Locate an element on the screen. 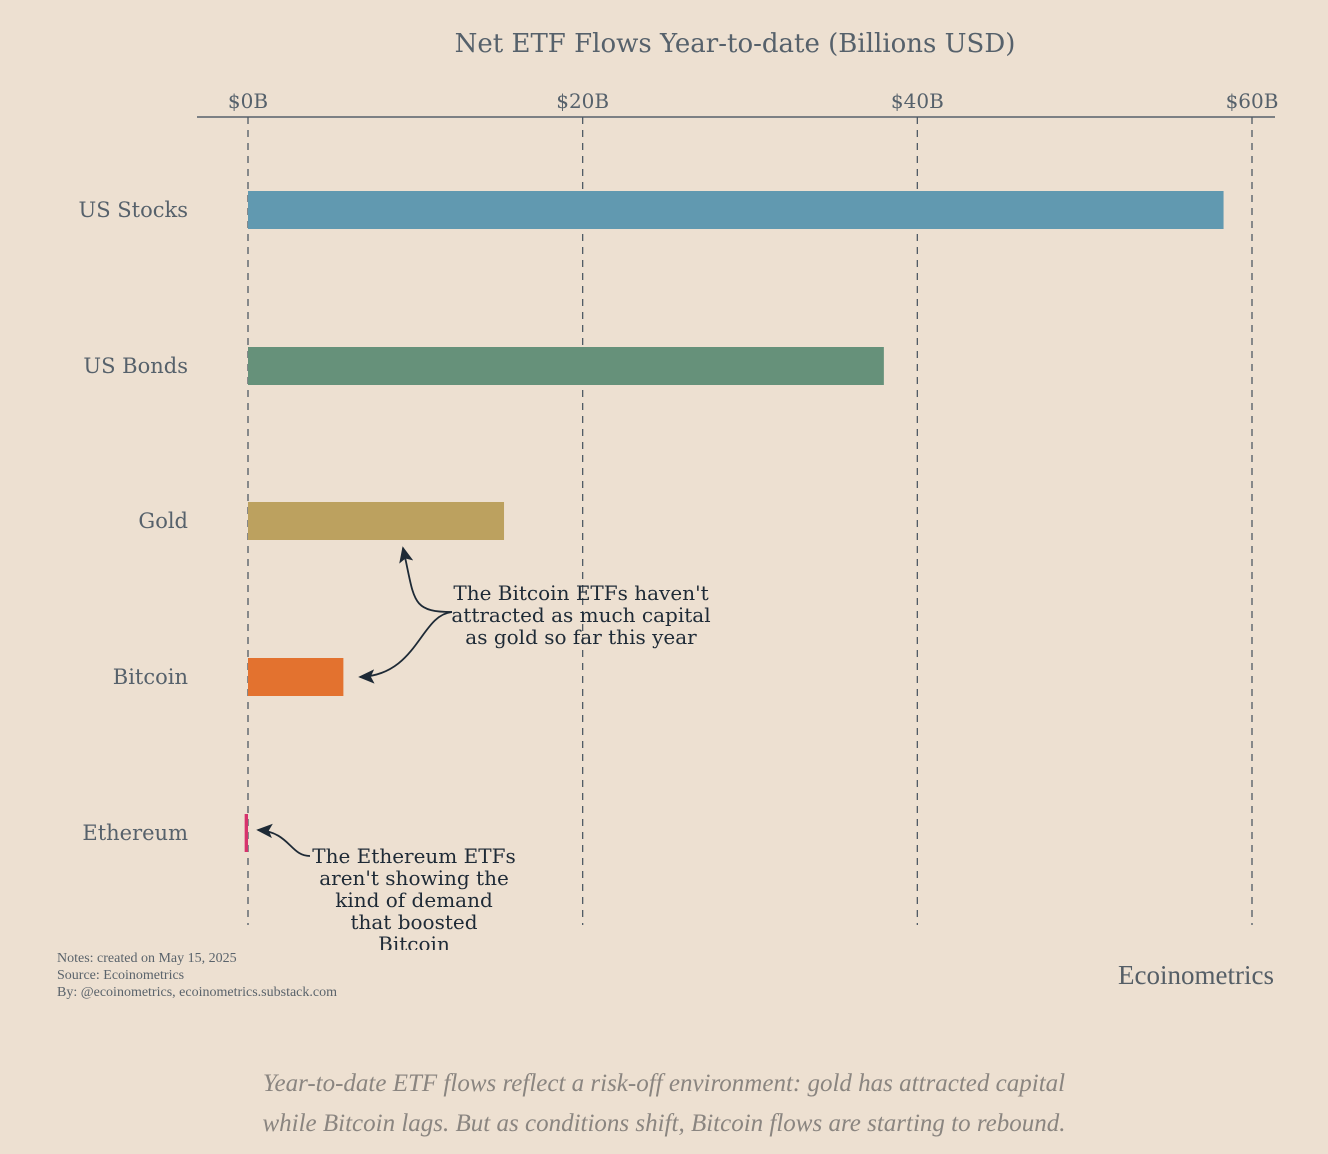  annotation-ethereum-line: Bitcoin is located at coordinates (414, 941).